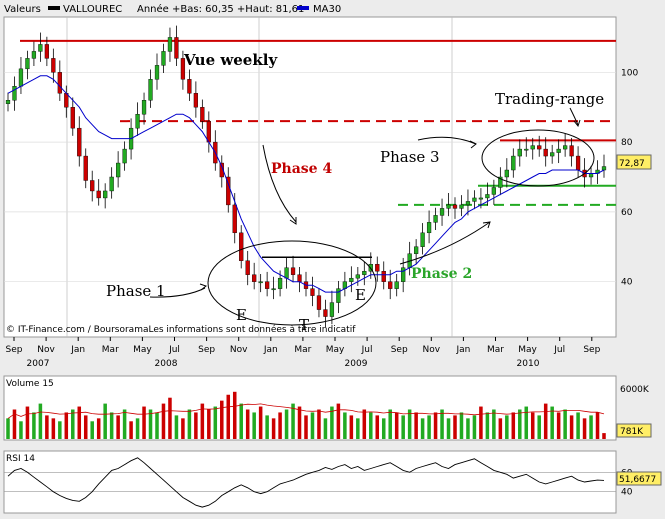 This screenshot has height=519, width=665. What do you see at coordinates (632, 432) in the screenshot?
I see `volume-last-value: 781K` at bounding box center [632, 432].